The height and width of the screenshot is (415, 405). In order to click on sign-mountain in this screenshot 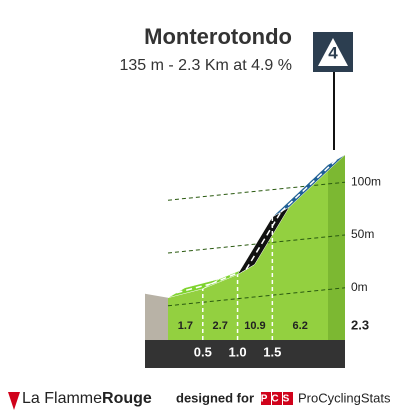, I will do `click(333, 52)`.